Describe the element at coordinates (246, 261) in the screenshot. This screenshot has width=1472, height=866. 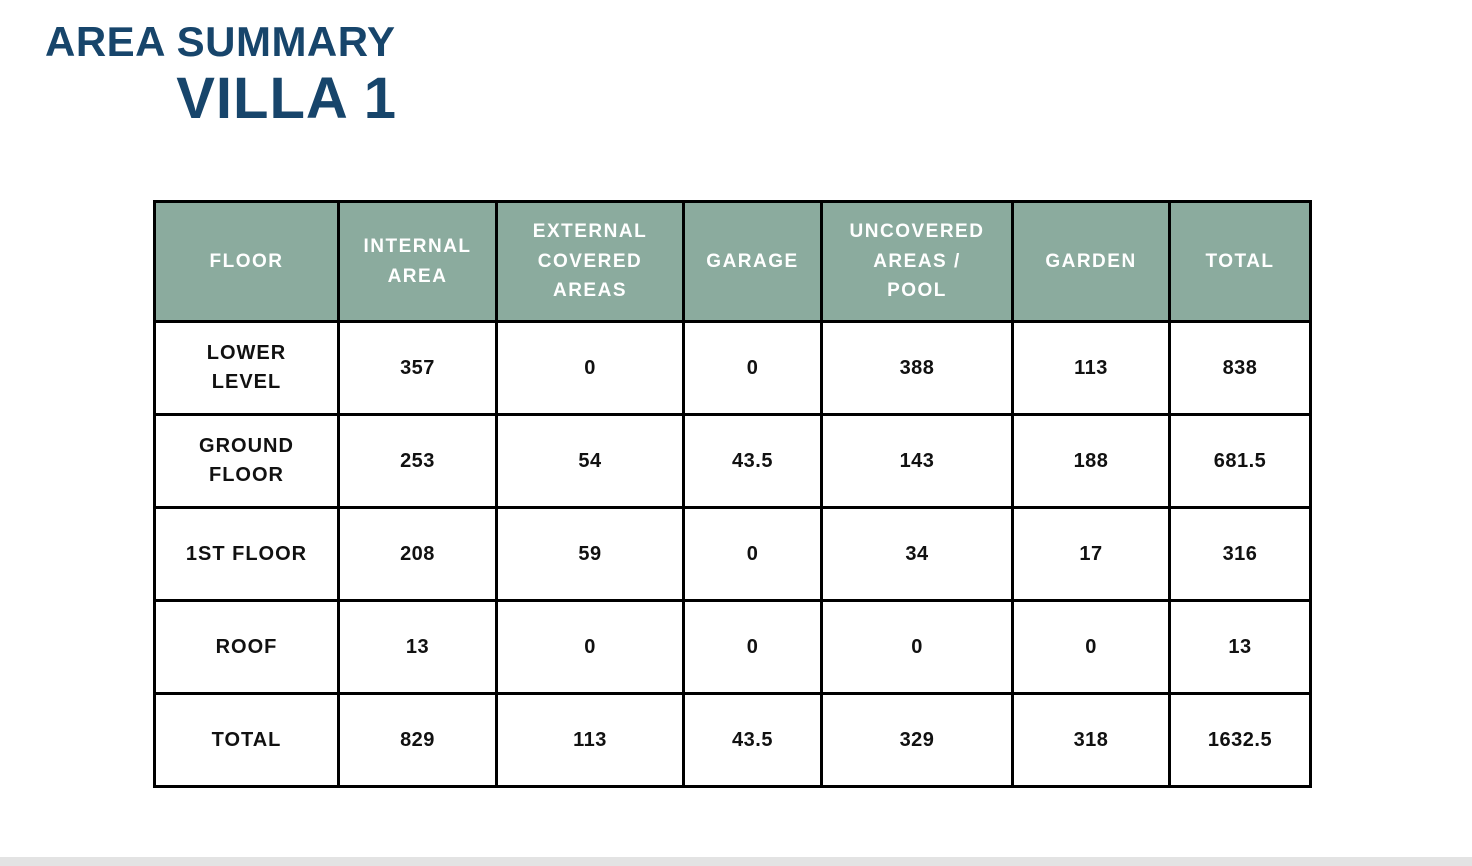
I see `header-cell-floor: FLOOR` at that location.